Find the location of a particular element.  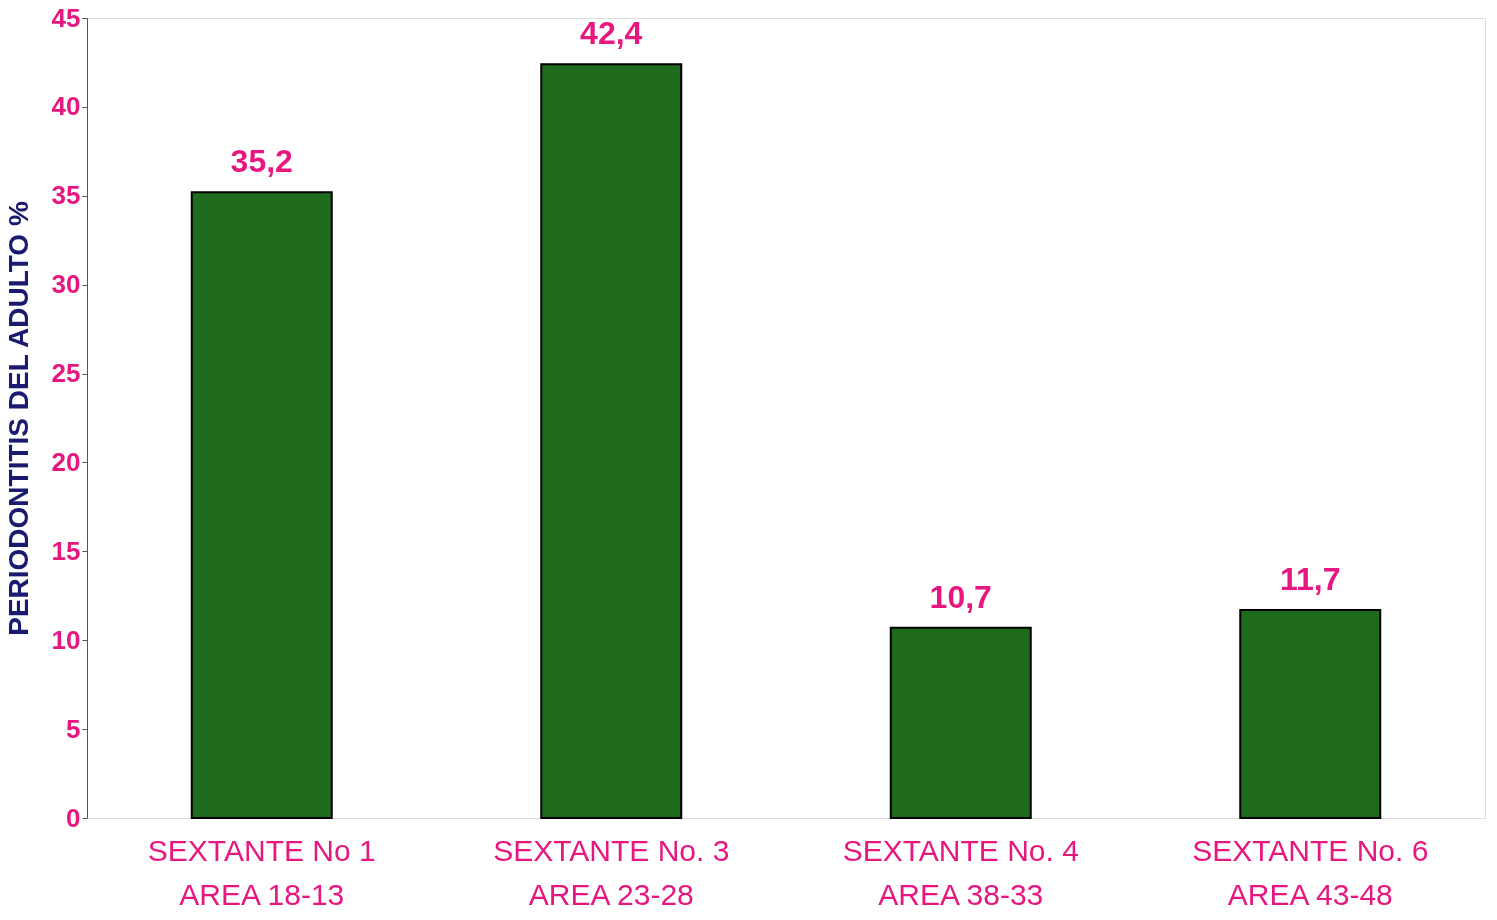

y-tick-label: 30 is located at coordinates (66, 284).